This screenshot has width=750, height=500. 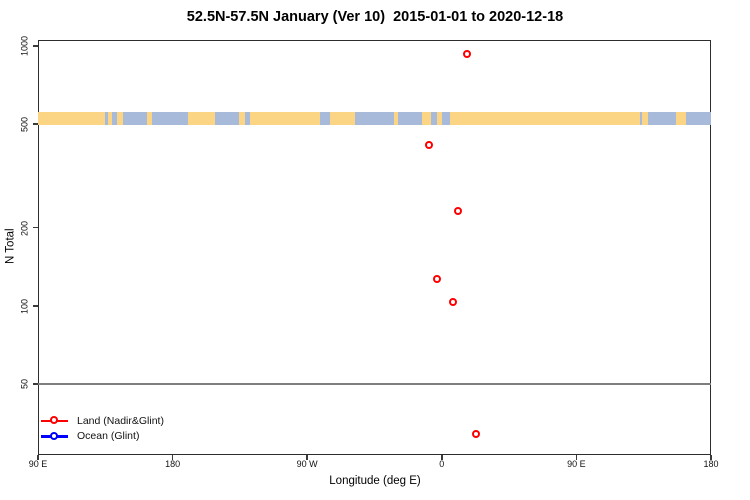 I want to click on legend-item: Land (Nadir&Glint), so click(x=102, y=421).